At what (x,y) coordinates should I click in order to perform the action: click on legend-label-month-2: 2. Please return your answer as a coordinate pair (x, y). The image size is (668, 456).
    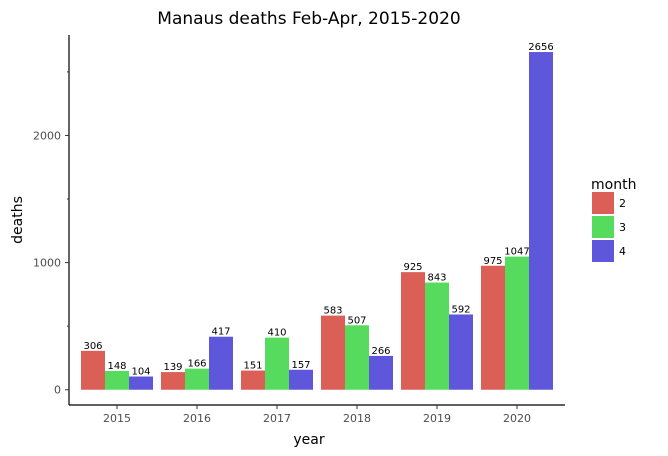
    Looking at the image, I should click on (622, 203).